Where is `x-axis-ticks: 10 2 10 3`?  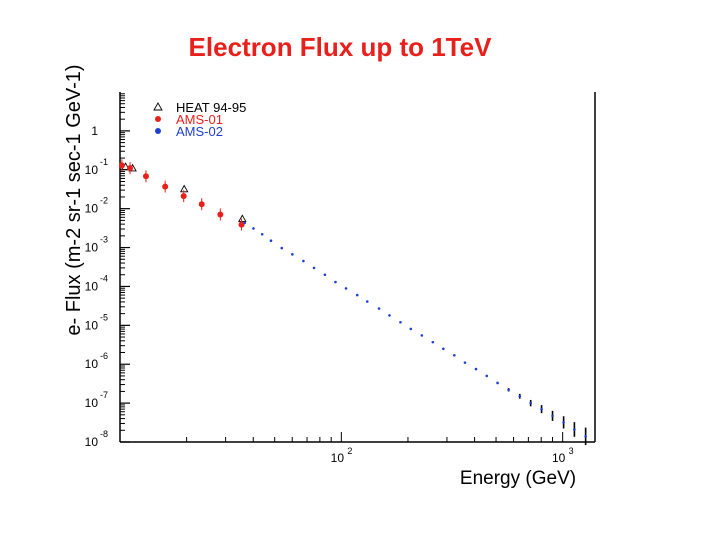 x-axis-ticks: 10 2 10 3 is located at coordinates (346, 448).